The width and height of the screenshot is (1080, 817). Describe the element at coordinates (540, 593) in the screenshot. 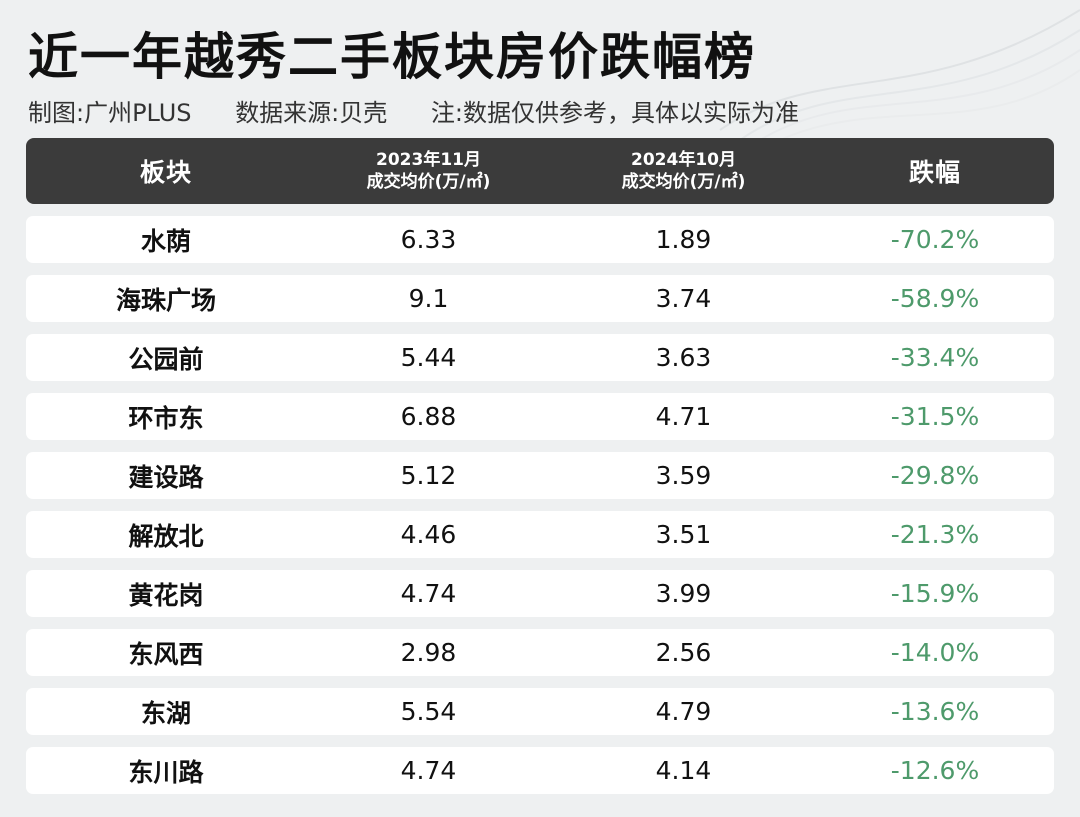

I see `table-row: 黄花岗 4.74 3.99 -15.9%` at that location.